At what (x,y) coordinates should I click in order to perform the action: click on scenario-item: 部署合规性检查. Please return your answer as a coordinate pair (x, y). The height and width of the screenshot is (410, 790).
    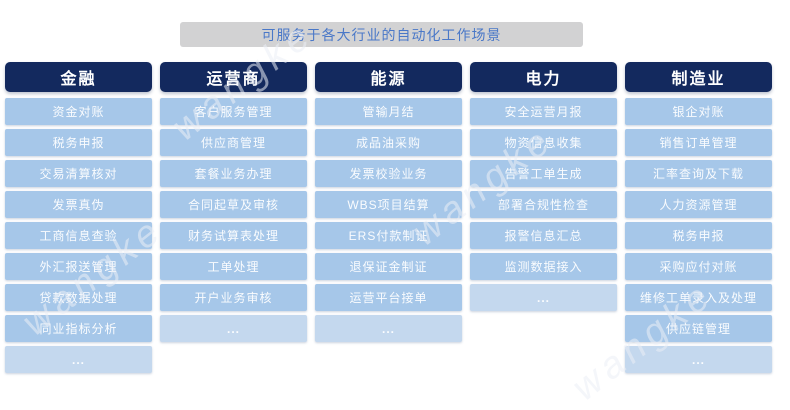
    Looking at the image, I should click on (543, 204).